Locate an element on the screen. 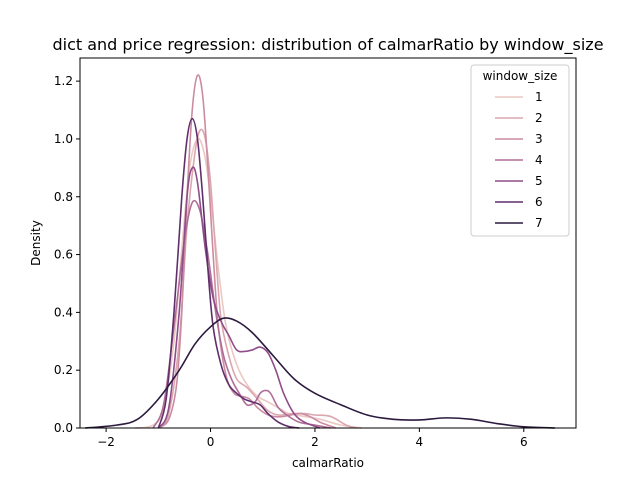  legend-label-4: 4 is located at coordinates (539, 160).